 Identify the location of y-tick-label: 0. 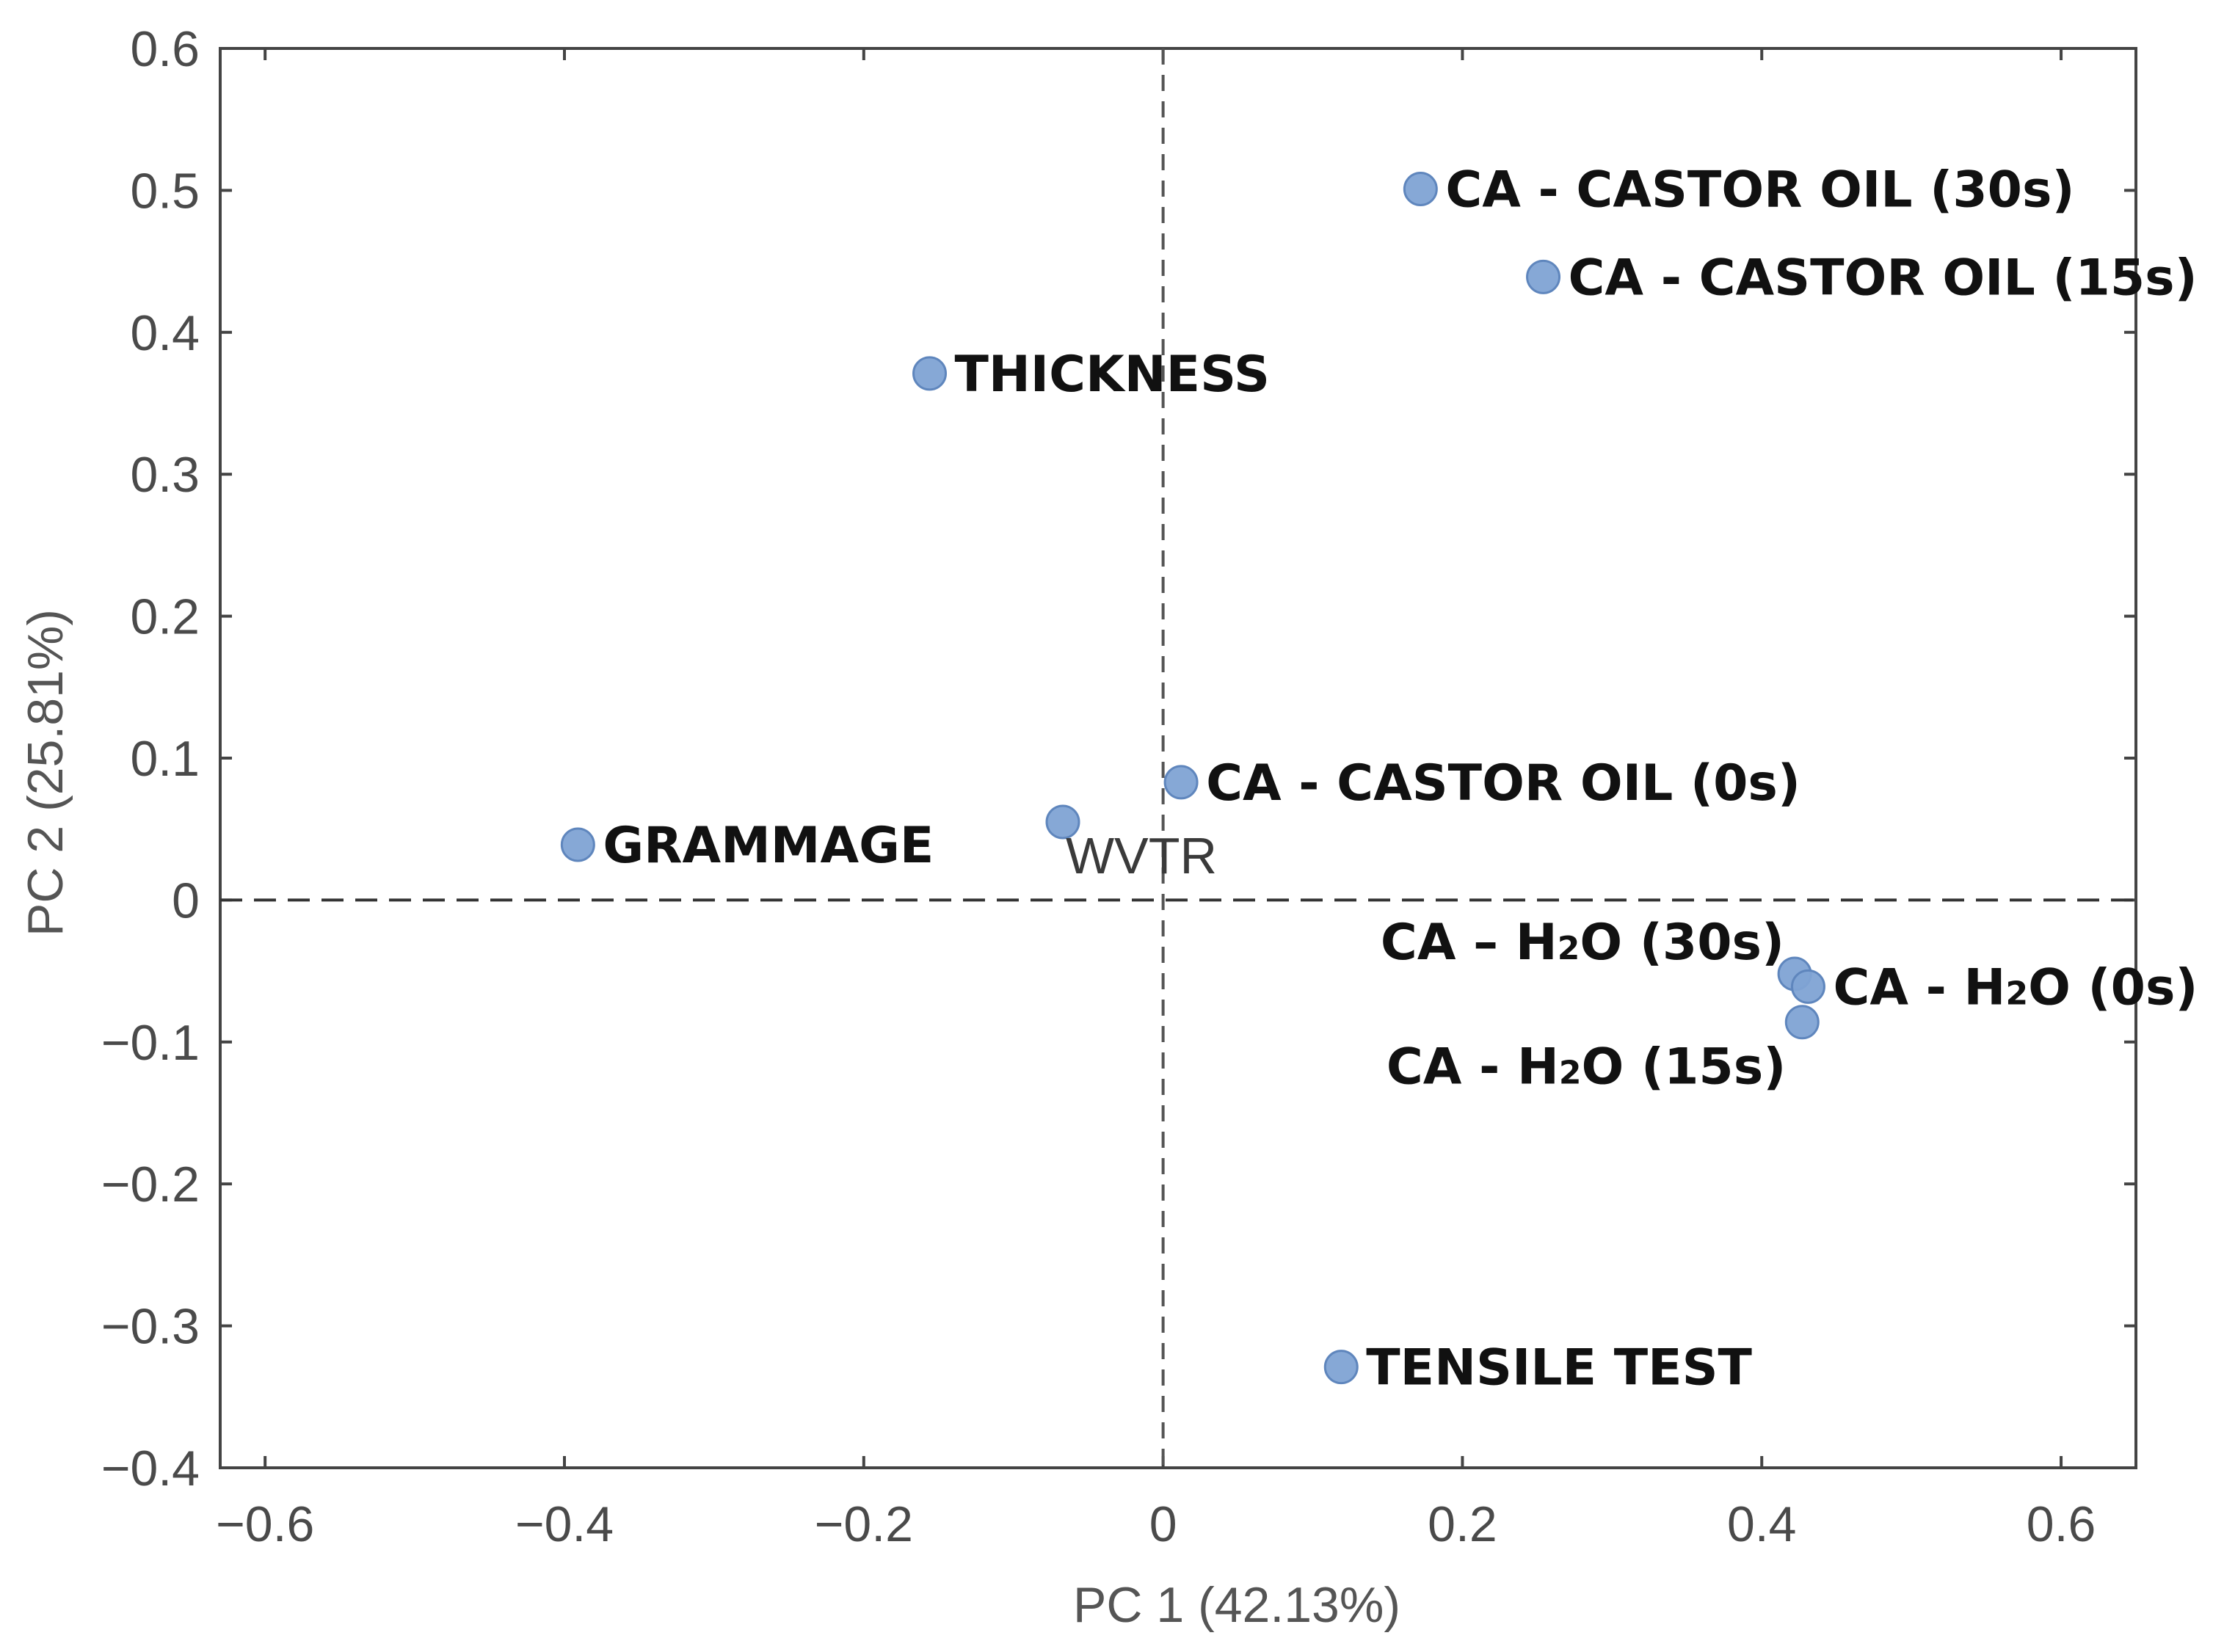
(186, 900).